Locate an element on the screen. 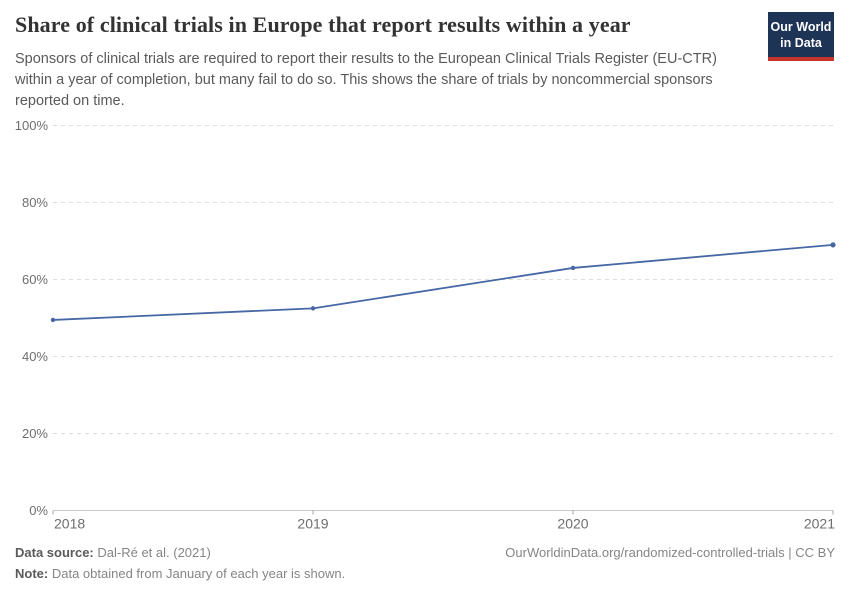 This screenshot has height=600, width=850. y-tick-label-100: 100% is located at coordinates (32, 125).